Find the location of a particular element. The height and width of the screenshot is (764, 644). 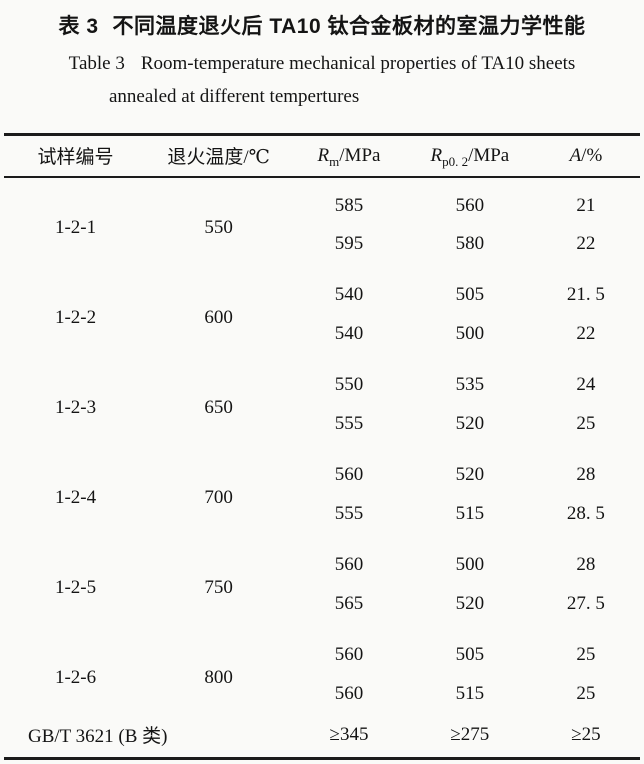

table-row: 560 515 25 is located at coordinates (322, 694).